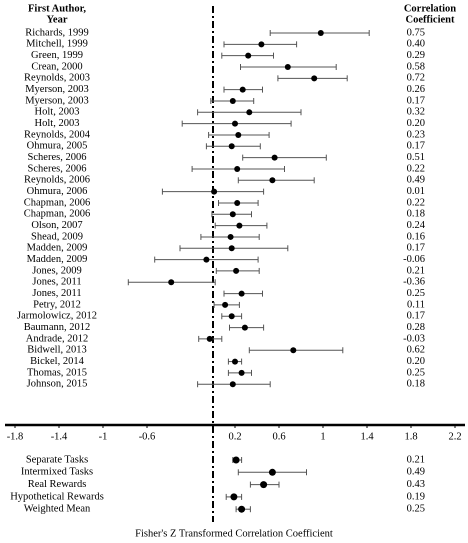 The width and height of the screenshot is (468, 543). Describe the element at coordinates (416, 472) in the screenshot. I see `coefficient-label: 0.49` at that location.